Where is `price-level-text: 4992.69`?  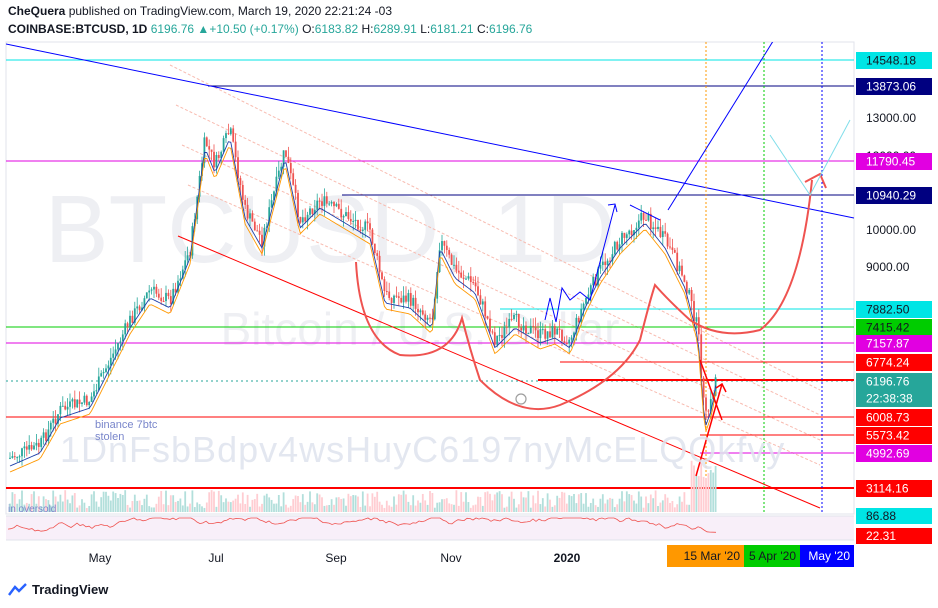 price-level-text: 4992.69 is located at coordinates (888, 454).